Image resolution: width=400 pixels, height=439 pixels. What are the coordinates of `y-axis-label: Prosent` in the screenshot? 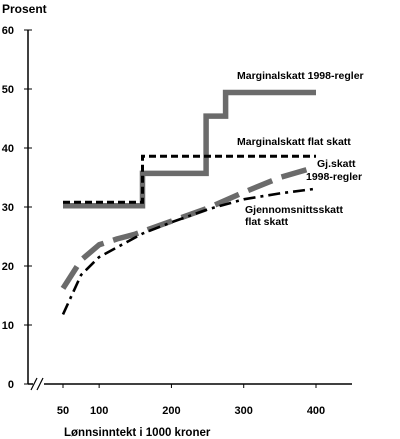 It's located at (24, 9).